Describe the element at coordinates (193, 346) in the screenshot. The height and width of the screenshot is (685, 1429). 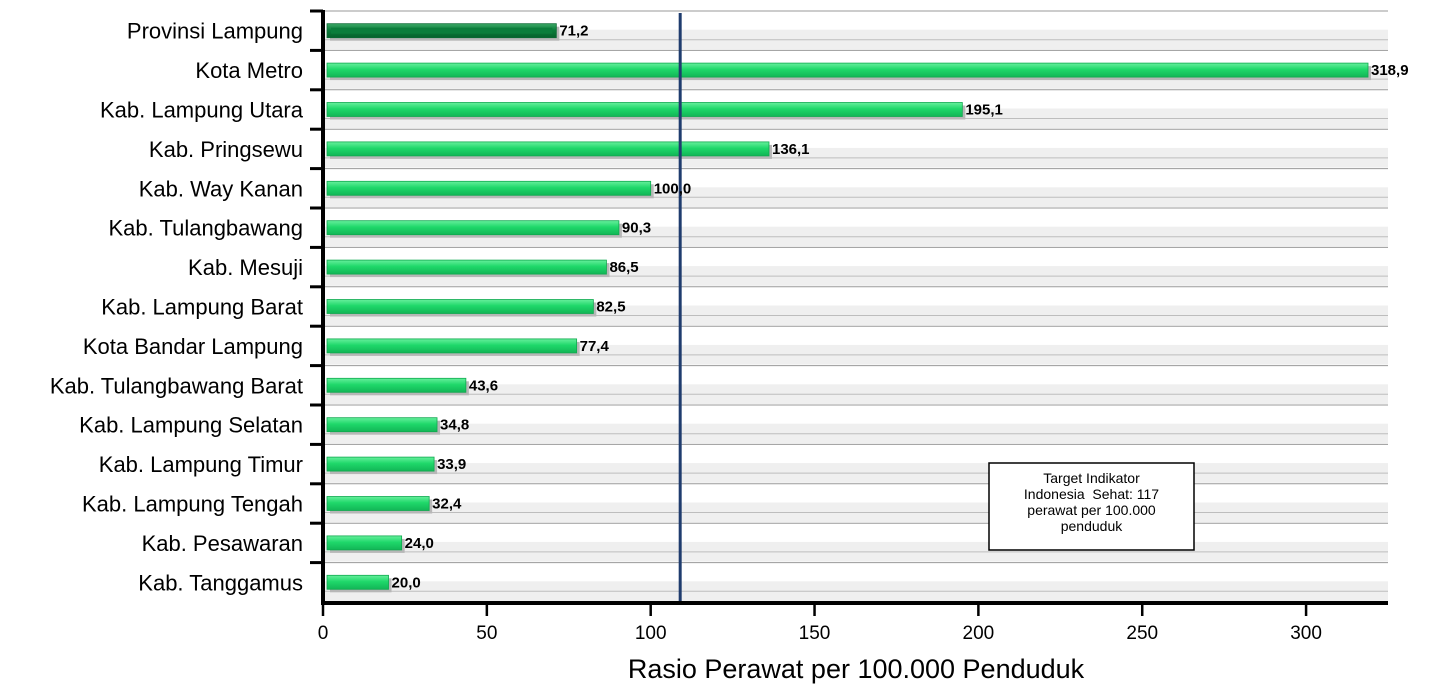
I see `category-label: Kota Bandar Lampung` at that location.